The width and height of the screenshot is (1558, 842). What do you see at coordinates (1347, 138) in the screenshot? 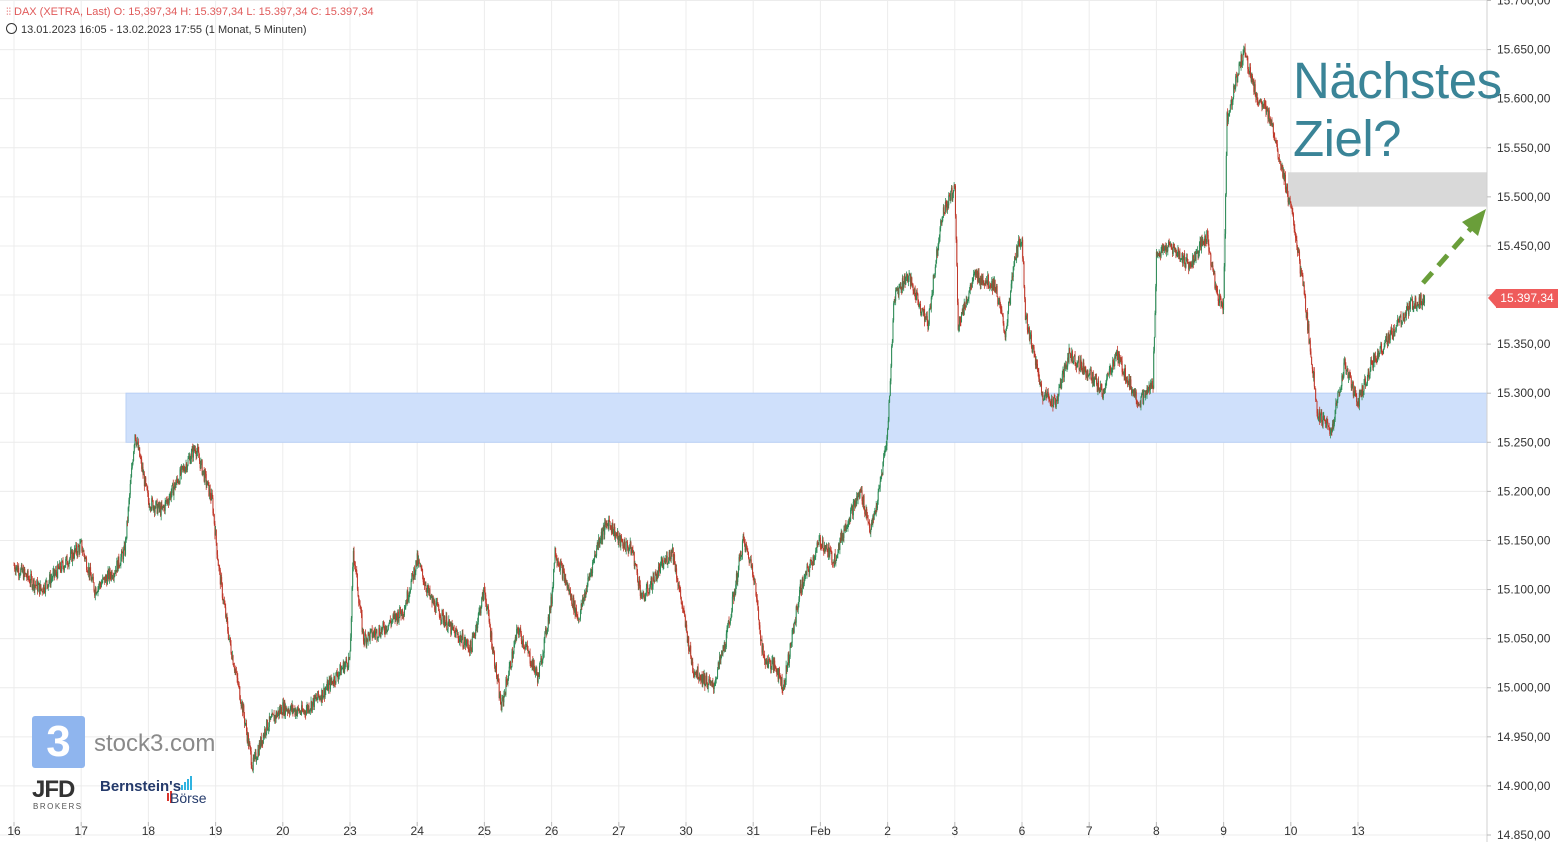
I see `annotation-line-2: Ziel?` at bounding box center [1347, 138].